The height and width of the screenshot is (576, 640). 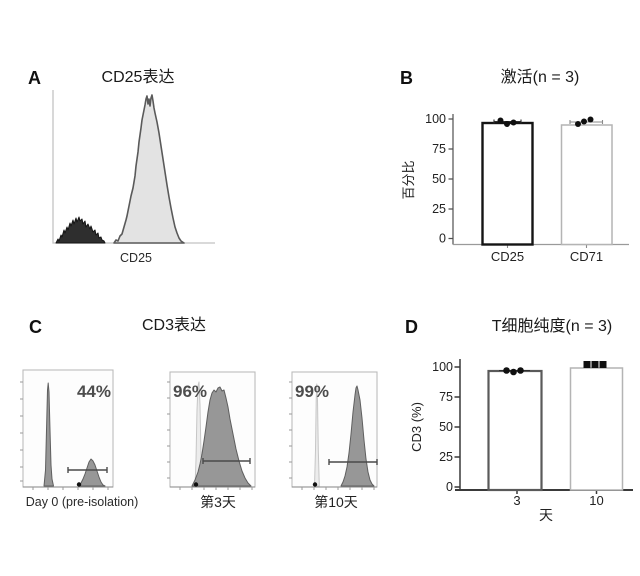 What do you see at coordinates (136, 258) in the screenshot?
I see `a-xaxis-label: CD25` at bounding box center [136, 258].